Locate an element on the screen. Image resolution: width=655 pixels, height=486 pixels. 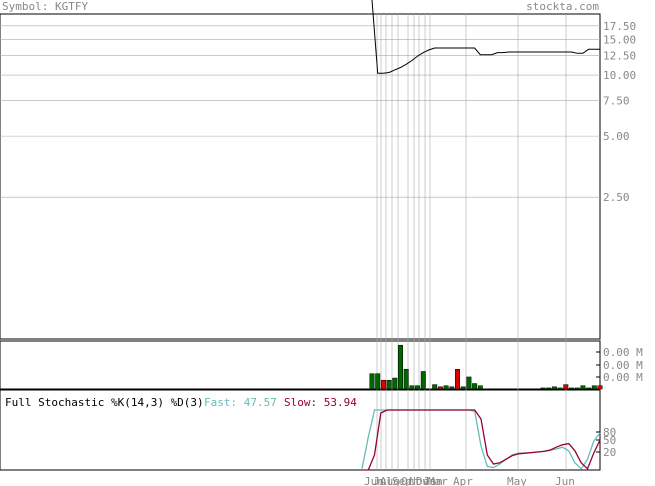
price-tick-label: 12.50 is located at coordinates (619, 55).